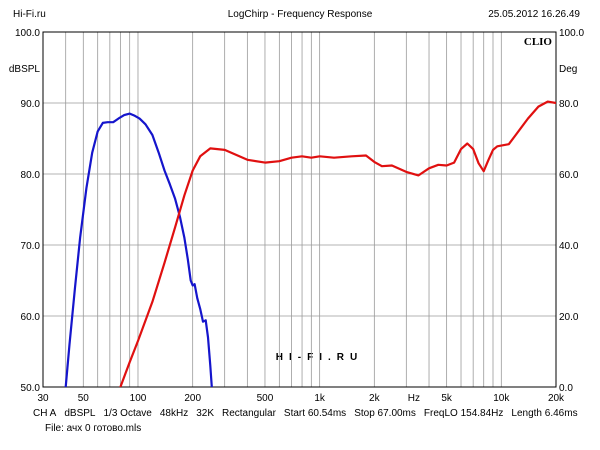  I want to click on header-timestamp: 25.05.2012 16.26.49, so click(534, 14).